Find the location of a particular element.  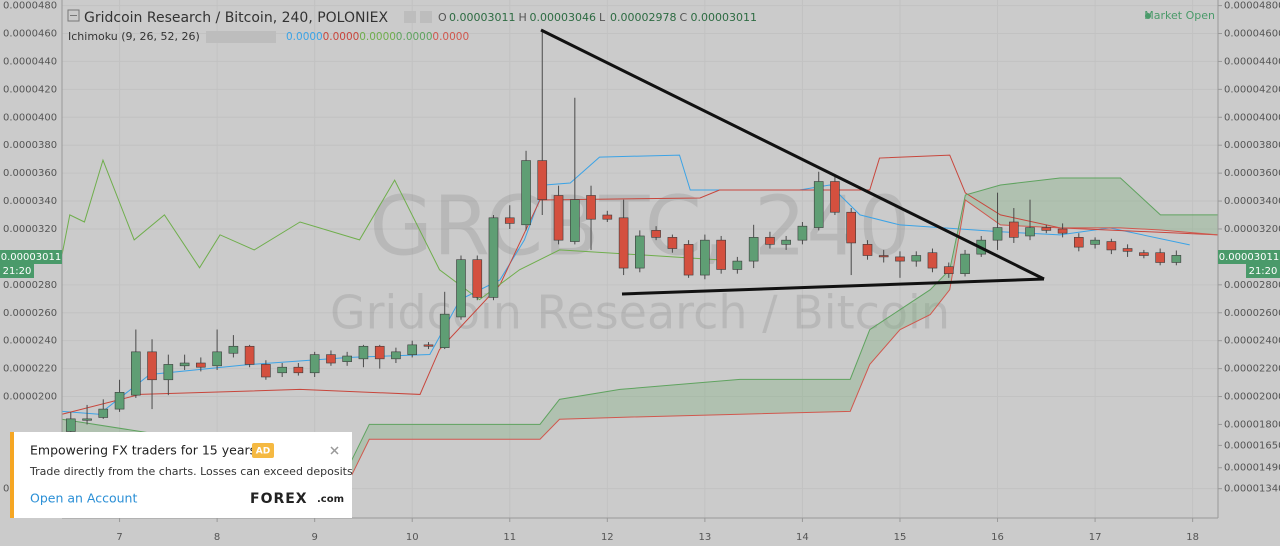

y2-tick-label: 0.00001800 is located at coordinates (1252, 424).